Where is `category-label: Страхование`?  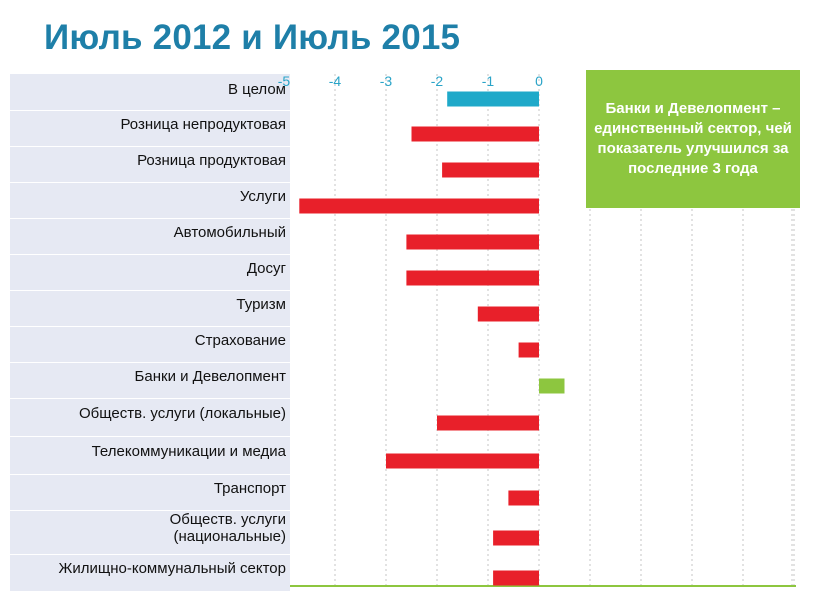 category-label: Страхование is located at coordinates (240, 340).